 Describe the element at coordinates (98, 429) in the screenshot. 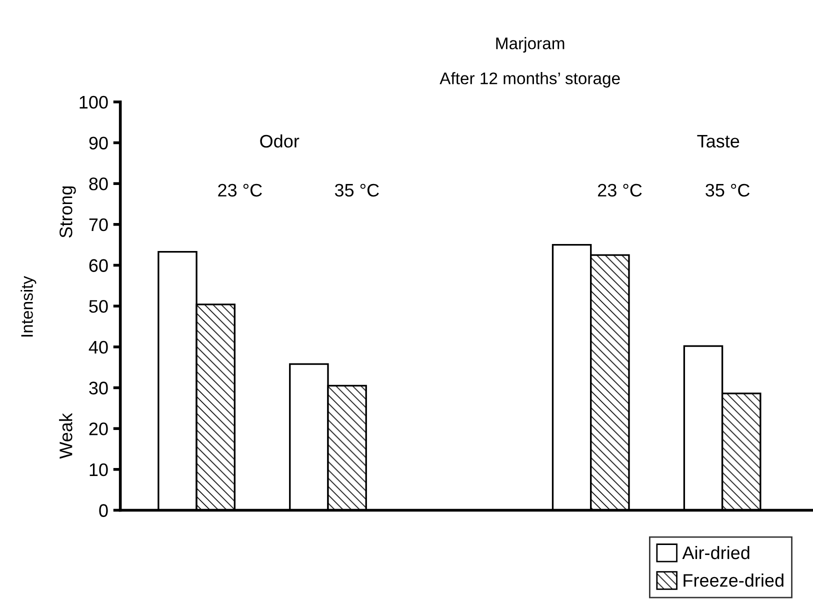

I see `y-tick-label: 20` at that location.